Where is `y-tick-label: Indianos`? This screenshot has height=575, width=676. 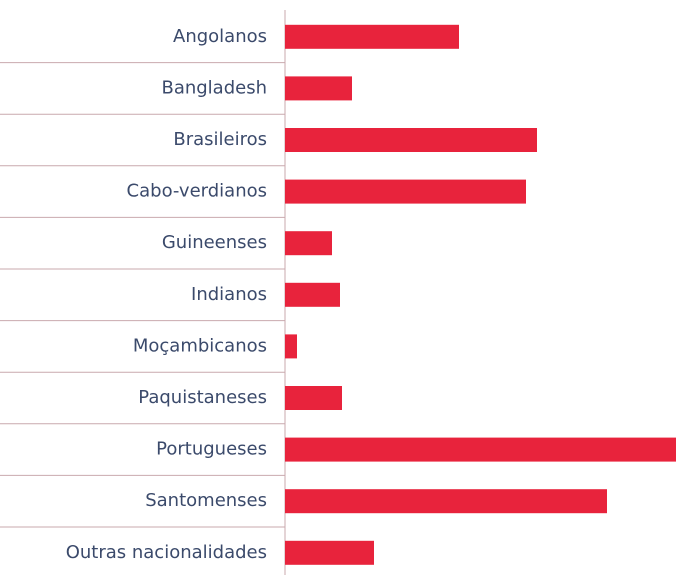
y-tick-label: Indianos is located at coordinates (229, 294).